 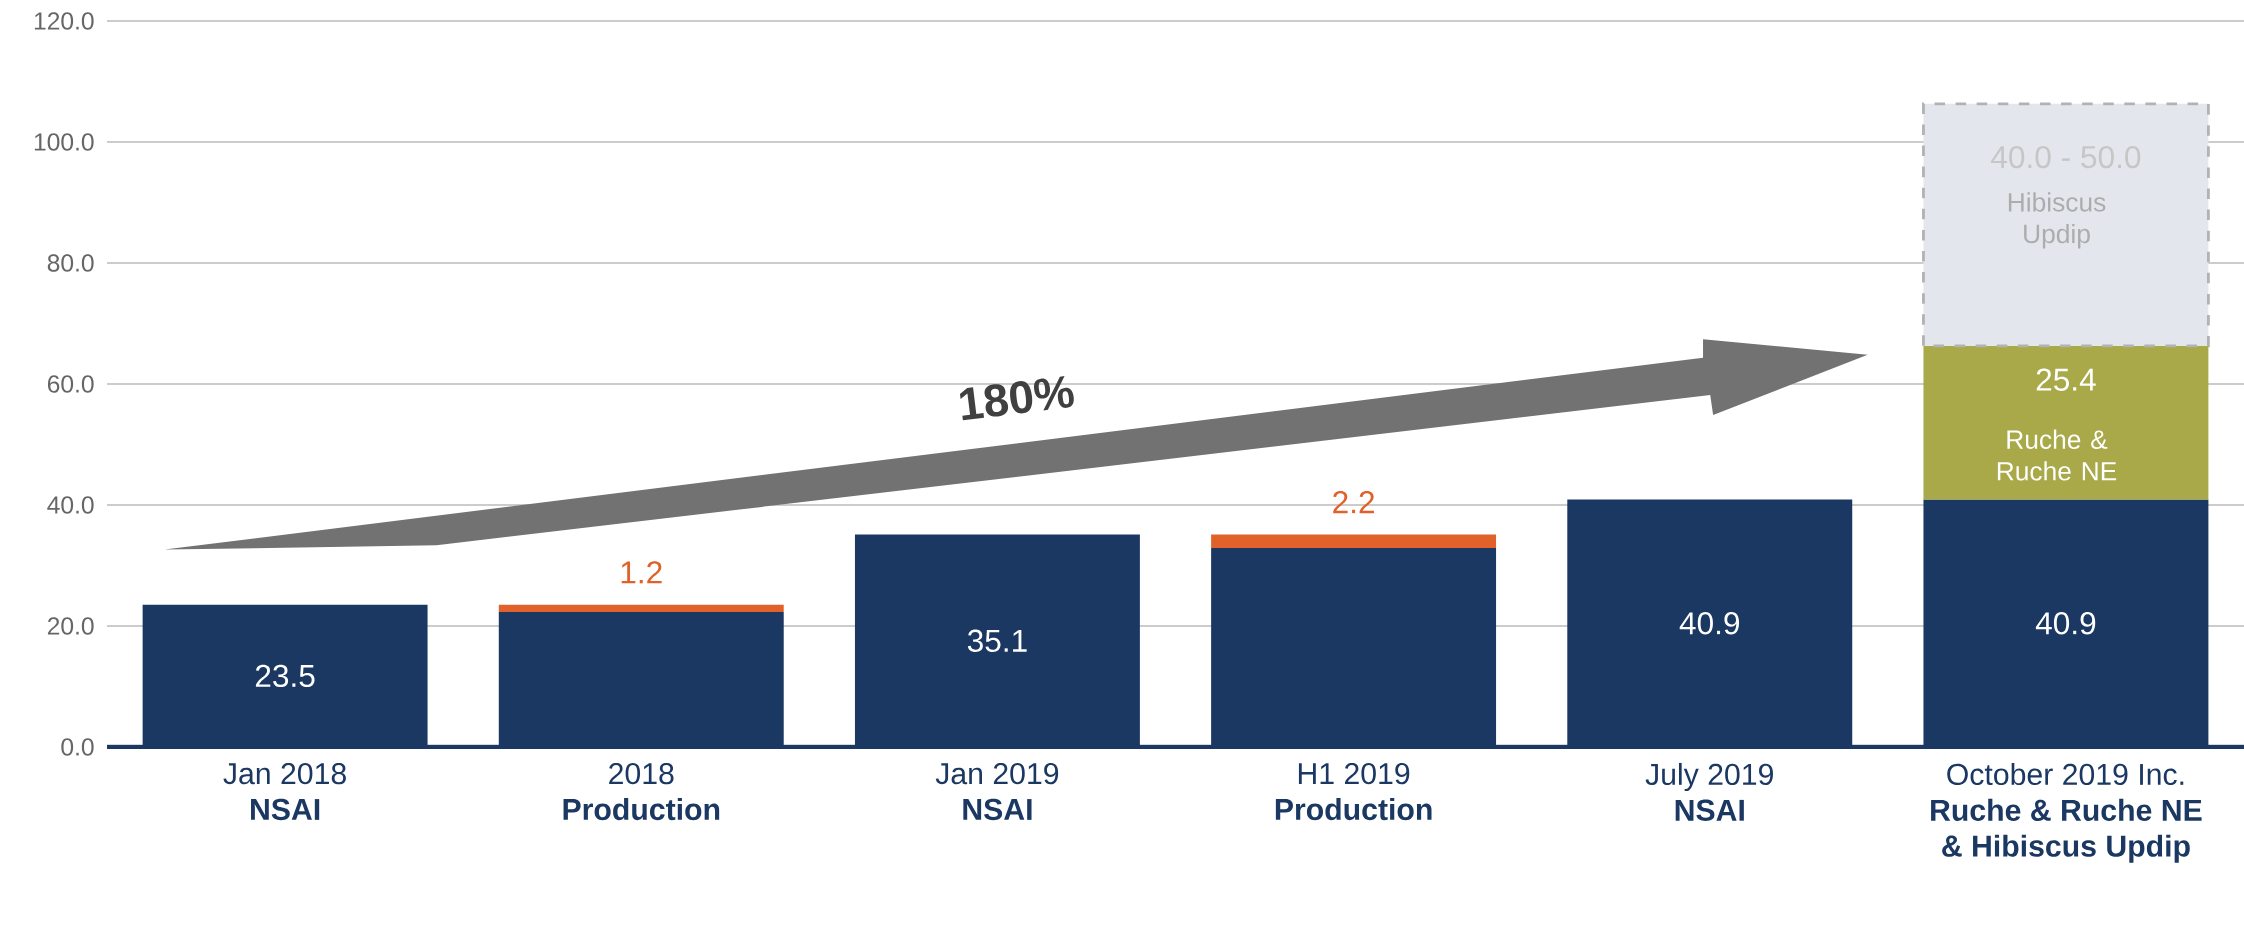 What do you see at coordinates (1709, 791) in the screenshot?
I see `x-tick-label: July 2019 NSAI` at bounding box center [1709, 791].